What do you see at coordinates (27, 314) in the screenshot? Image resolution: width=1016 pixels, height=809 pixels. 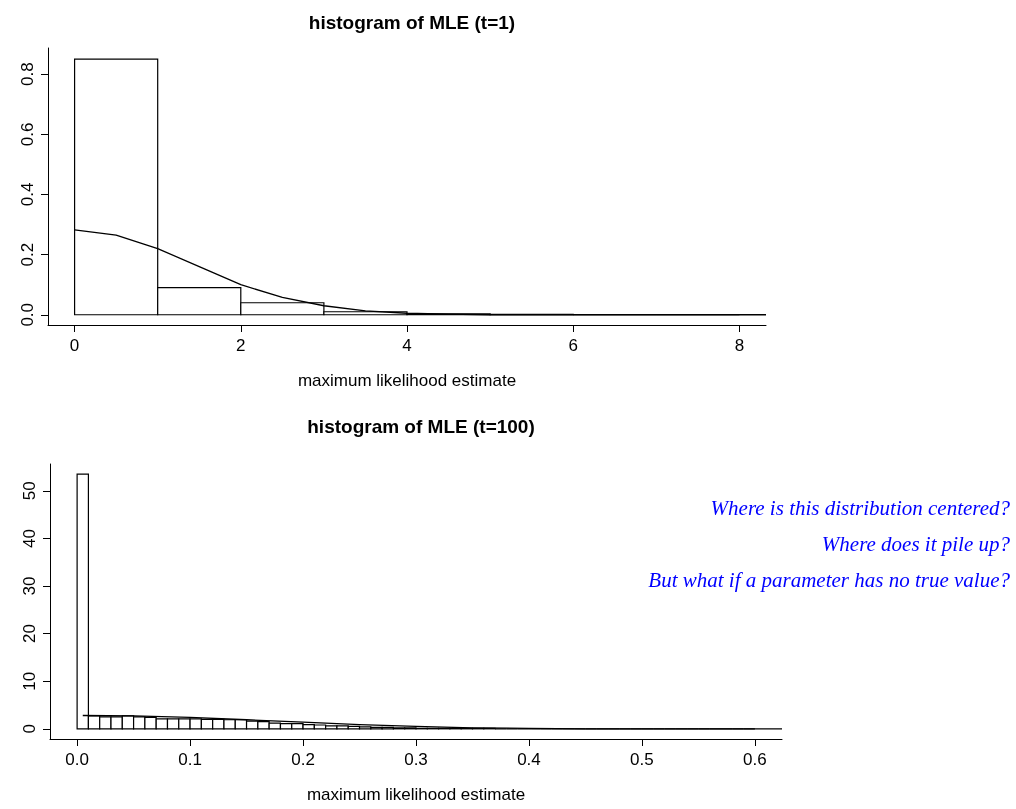 I see `y-tick-label: 0.0` at bounding box center [27, 314].